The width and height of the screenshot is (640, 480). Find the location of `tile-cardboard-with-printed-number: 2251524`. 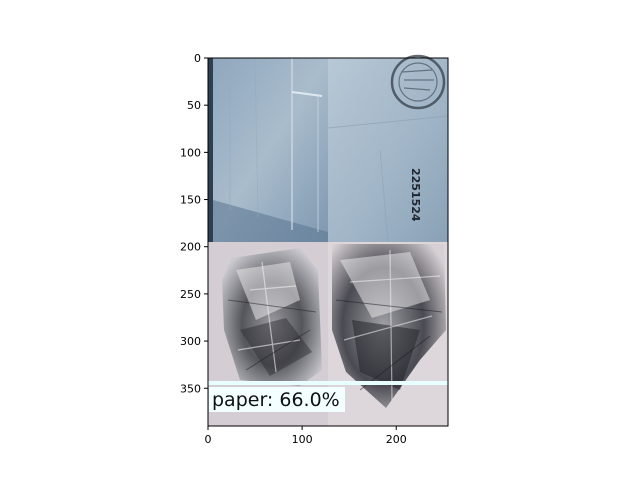

tile-cardboard-with-printed-number: 2251524 is located at coordinates (388, 148).